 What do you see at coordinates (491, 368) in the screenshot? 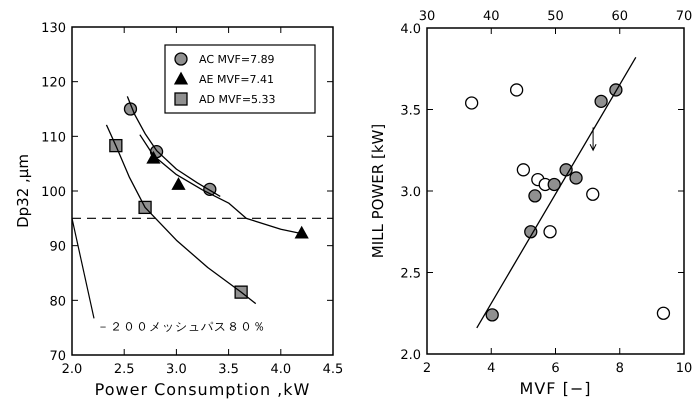
I see `xtick: 4` at bounding box center [491, 368].